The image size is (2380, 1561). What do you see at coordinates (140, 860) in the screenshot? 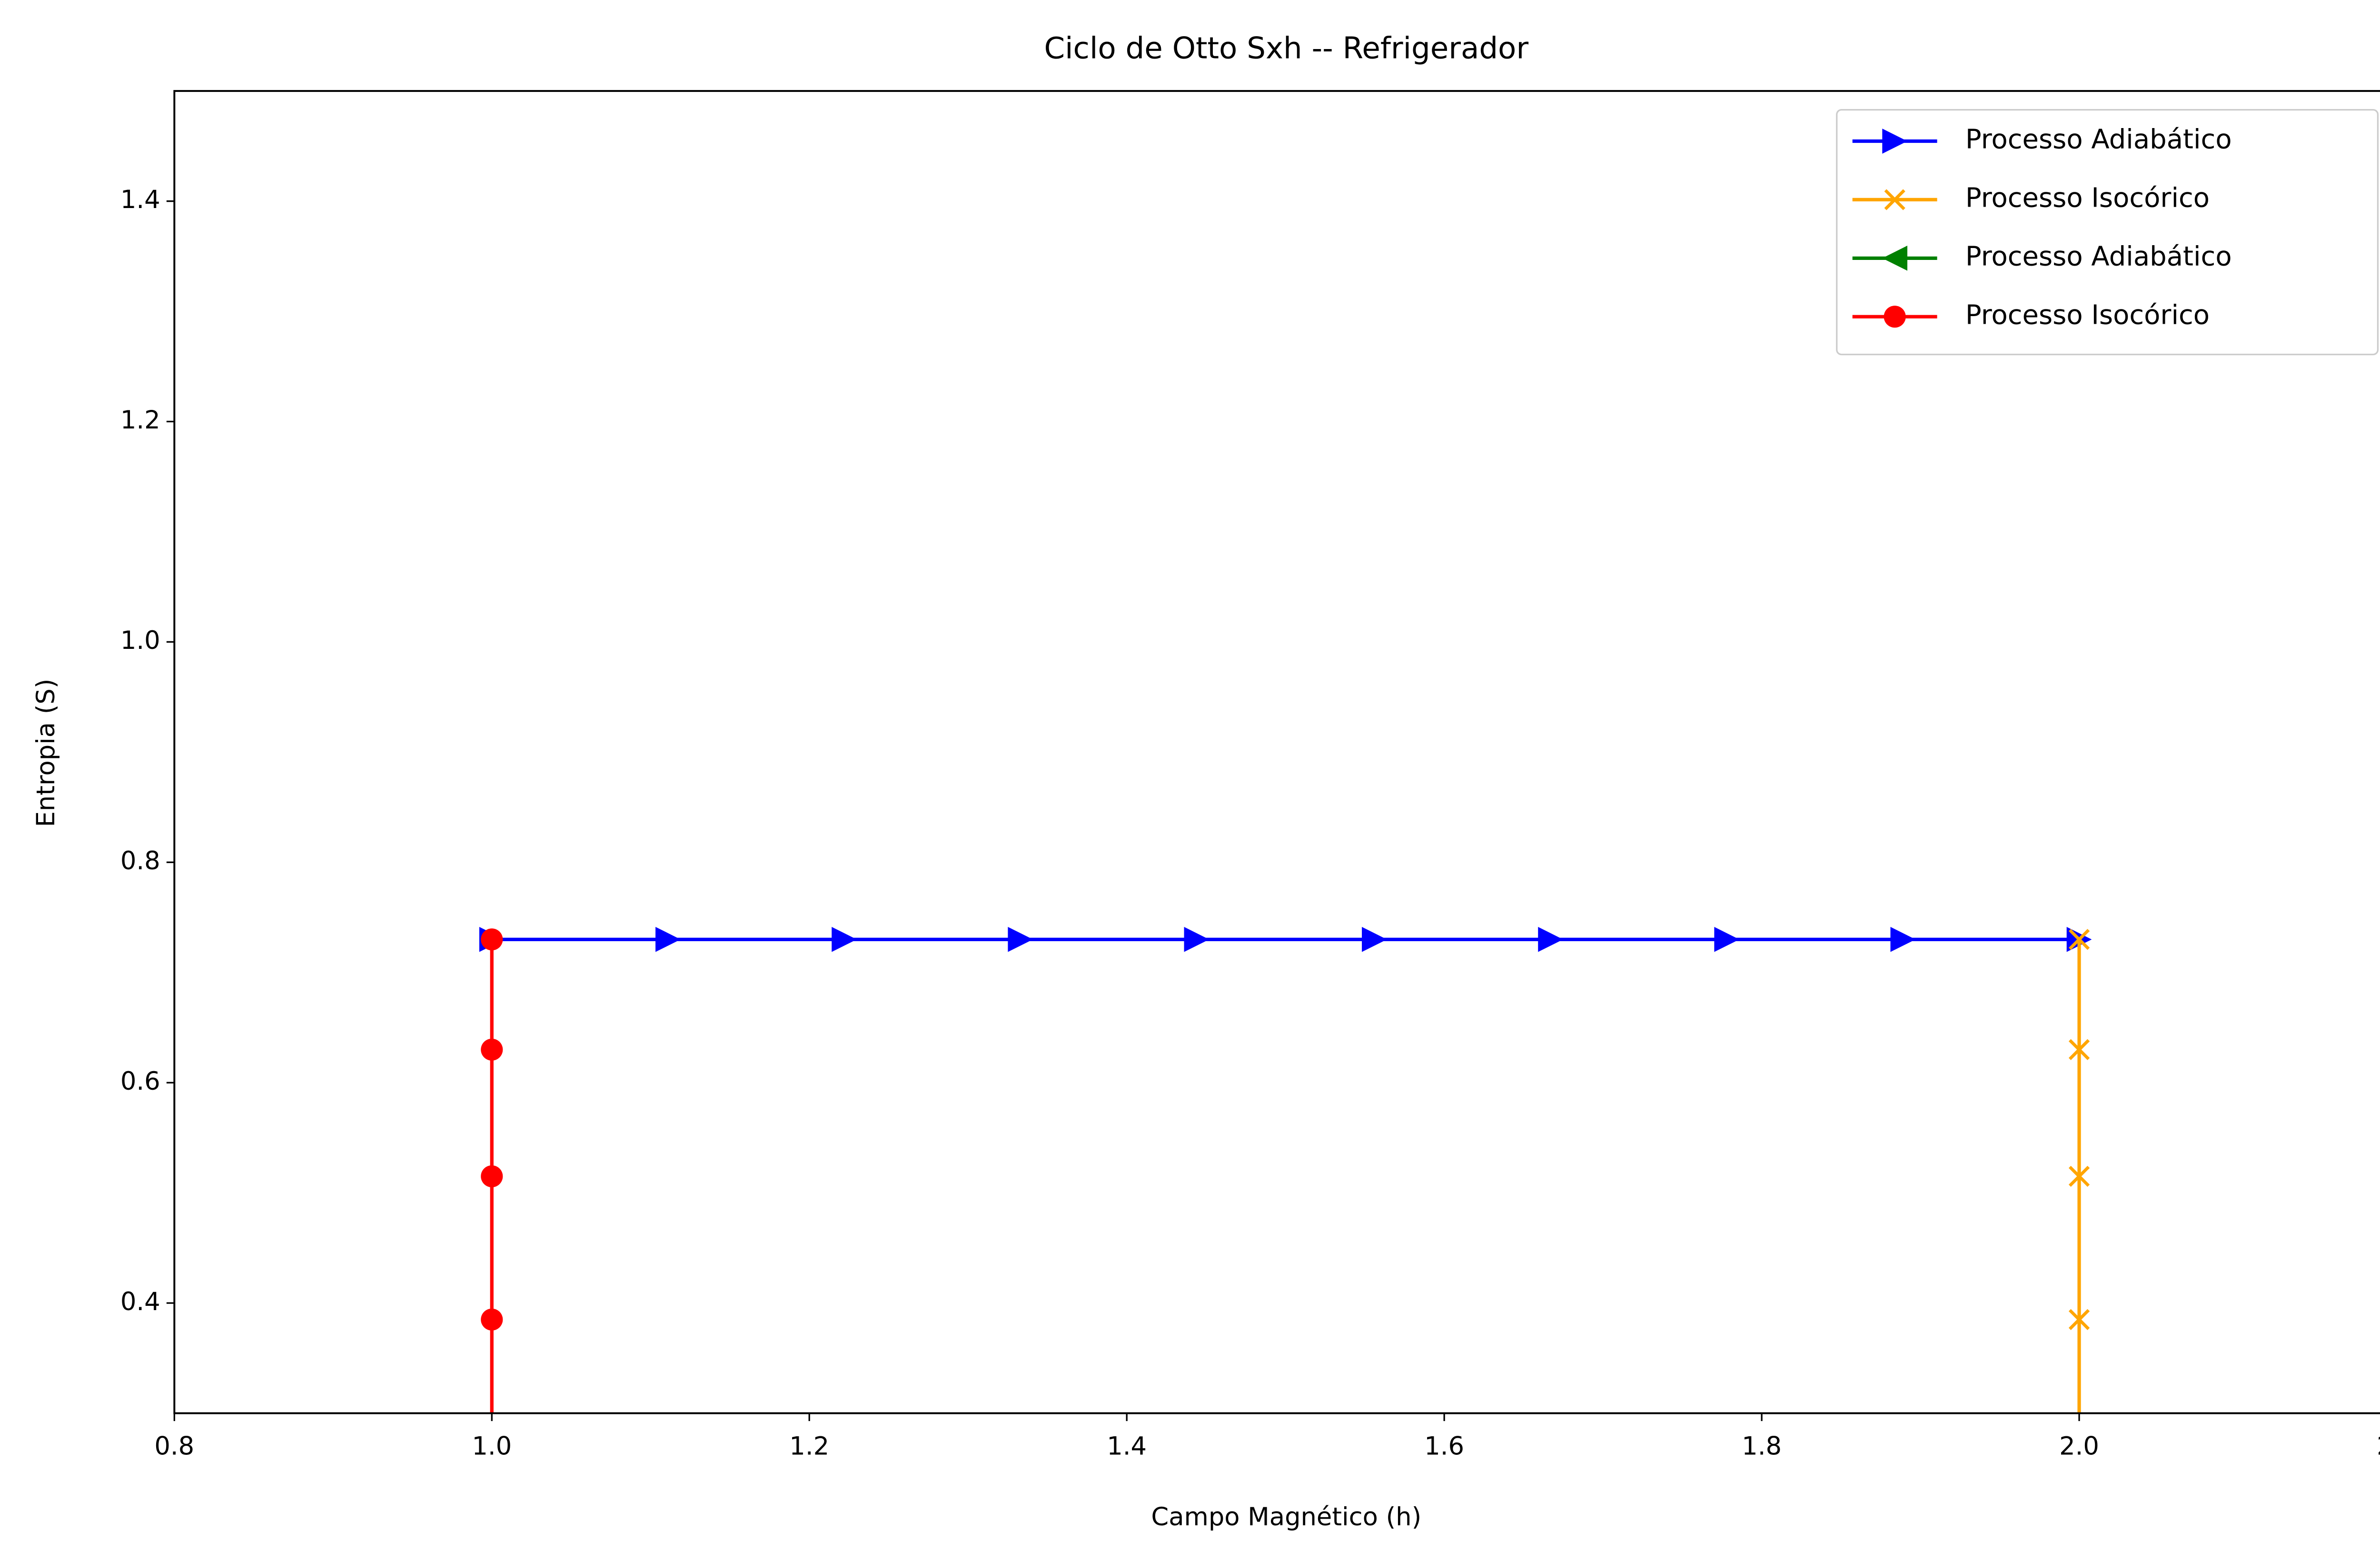
I see `y-tick-label: 0.8` at bounding box center [140, 860].